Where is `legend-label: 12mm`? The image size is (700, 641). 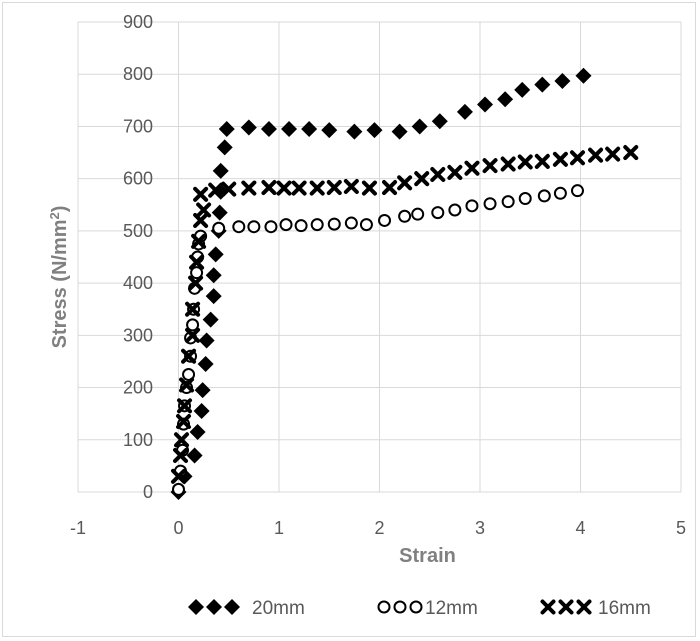 legend-label: 12mm is located at coordinates (451, 608).